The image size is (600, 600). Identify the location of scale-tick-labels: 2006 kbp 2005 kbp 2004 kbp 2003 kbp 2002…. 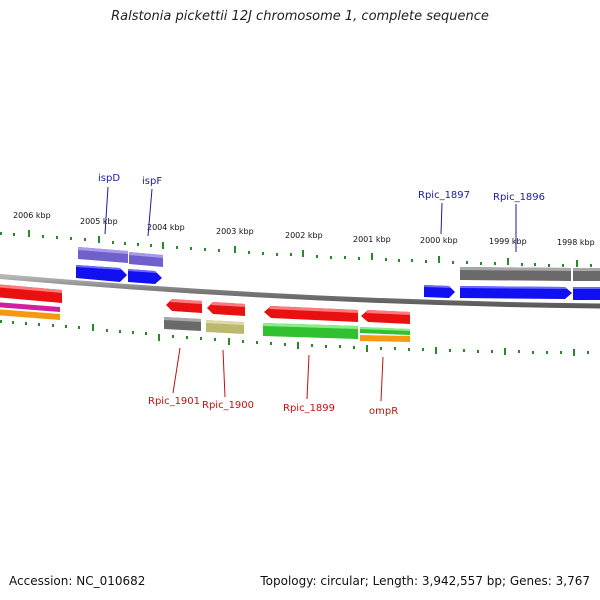
(304, 229).